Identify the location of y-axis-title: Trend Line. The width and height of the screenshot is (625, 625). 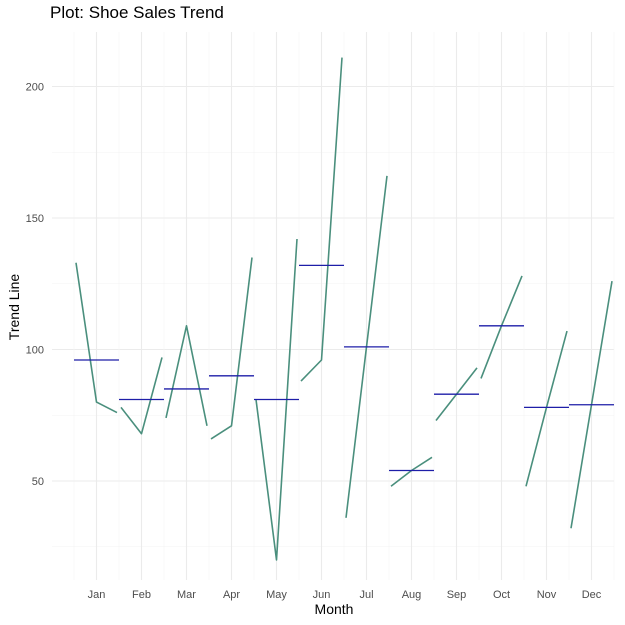
(14, 307).